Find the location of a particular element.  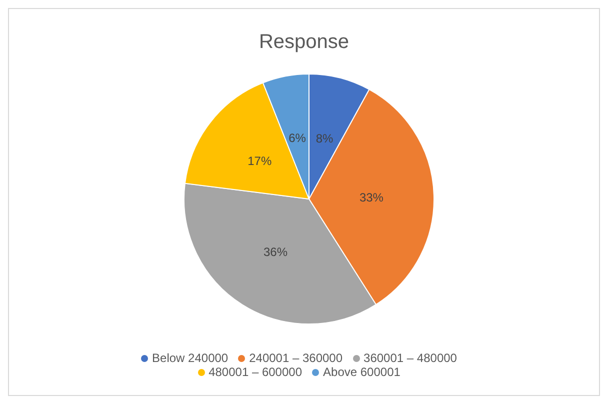

data-label: 8% is located at coordinates (325, 139).